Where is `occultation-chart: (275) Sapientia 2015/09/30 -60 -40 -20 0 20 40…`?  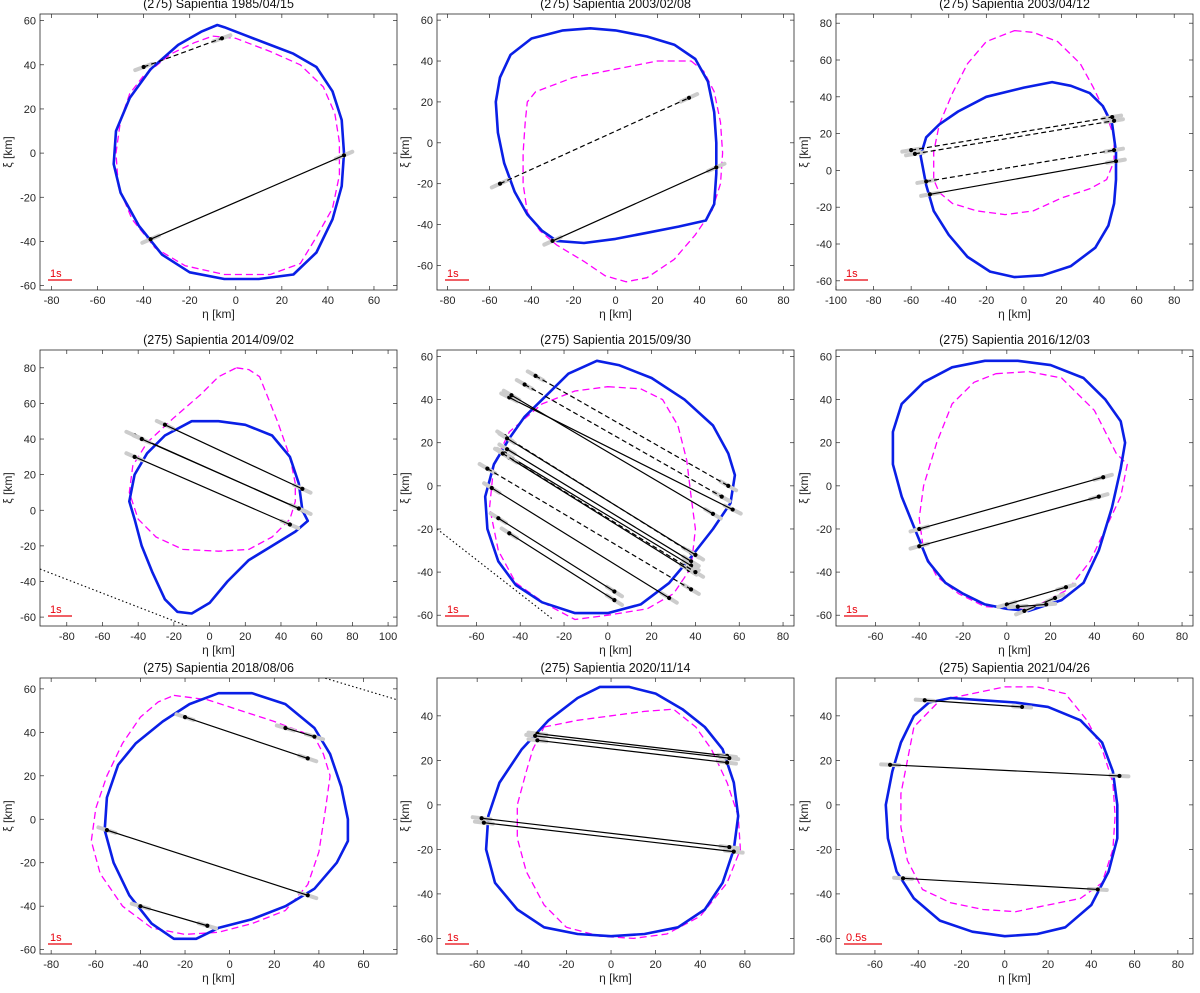 occultation-chart: (275) Sapientia 2015/09/30 -60 -40 -20 0 20 40… is located at coordinates (596, 495).